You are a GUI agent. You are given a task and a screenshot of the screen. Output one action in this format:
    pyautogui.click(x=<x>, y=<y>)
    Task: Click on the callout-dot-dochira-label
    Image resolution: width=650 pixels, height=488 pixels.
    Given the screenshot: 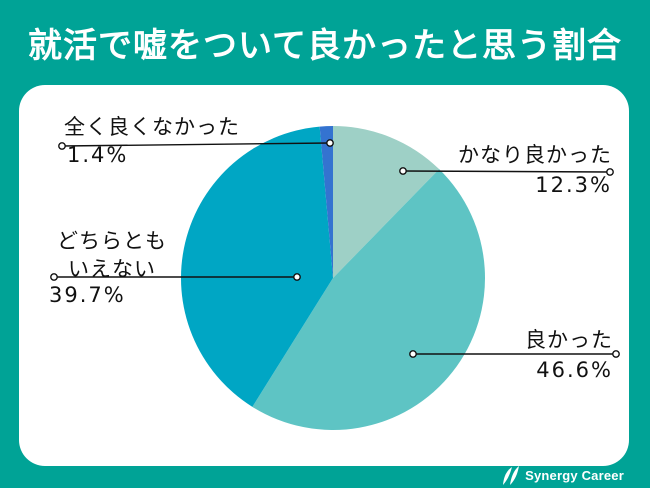 What is the action you would take?
    pyautogui.click(x=54, y=277)
    